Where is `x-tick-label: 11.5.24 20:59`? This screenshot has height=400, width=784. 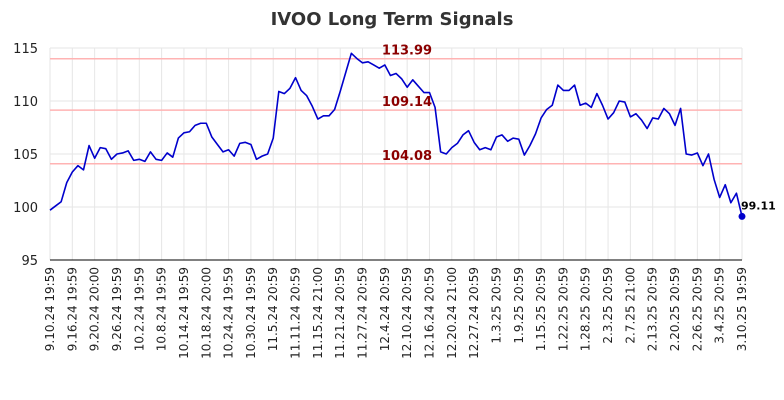
x-tick-label: 11.5.24 20:59 is located at coordinates (273, 309).